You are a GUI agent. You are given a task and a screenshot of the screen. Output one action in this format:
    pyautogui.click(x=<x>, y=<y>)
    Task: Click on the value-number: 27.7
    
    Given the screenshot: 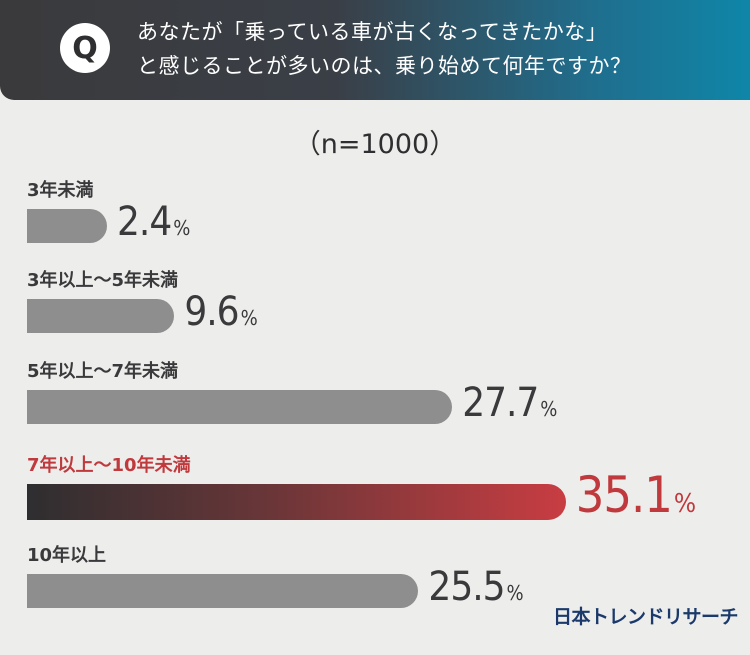 What is the action you would take?
    pyautogui.click(x=500, y=403)
    